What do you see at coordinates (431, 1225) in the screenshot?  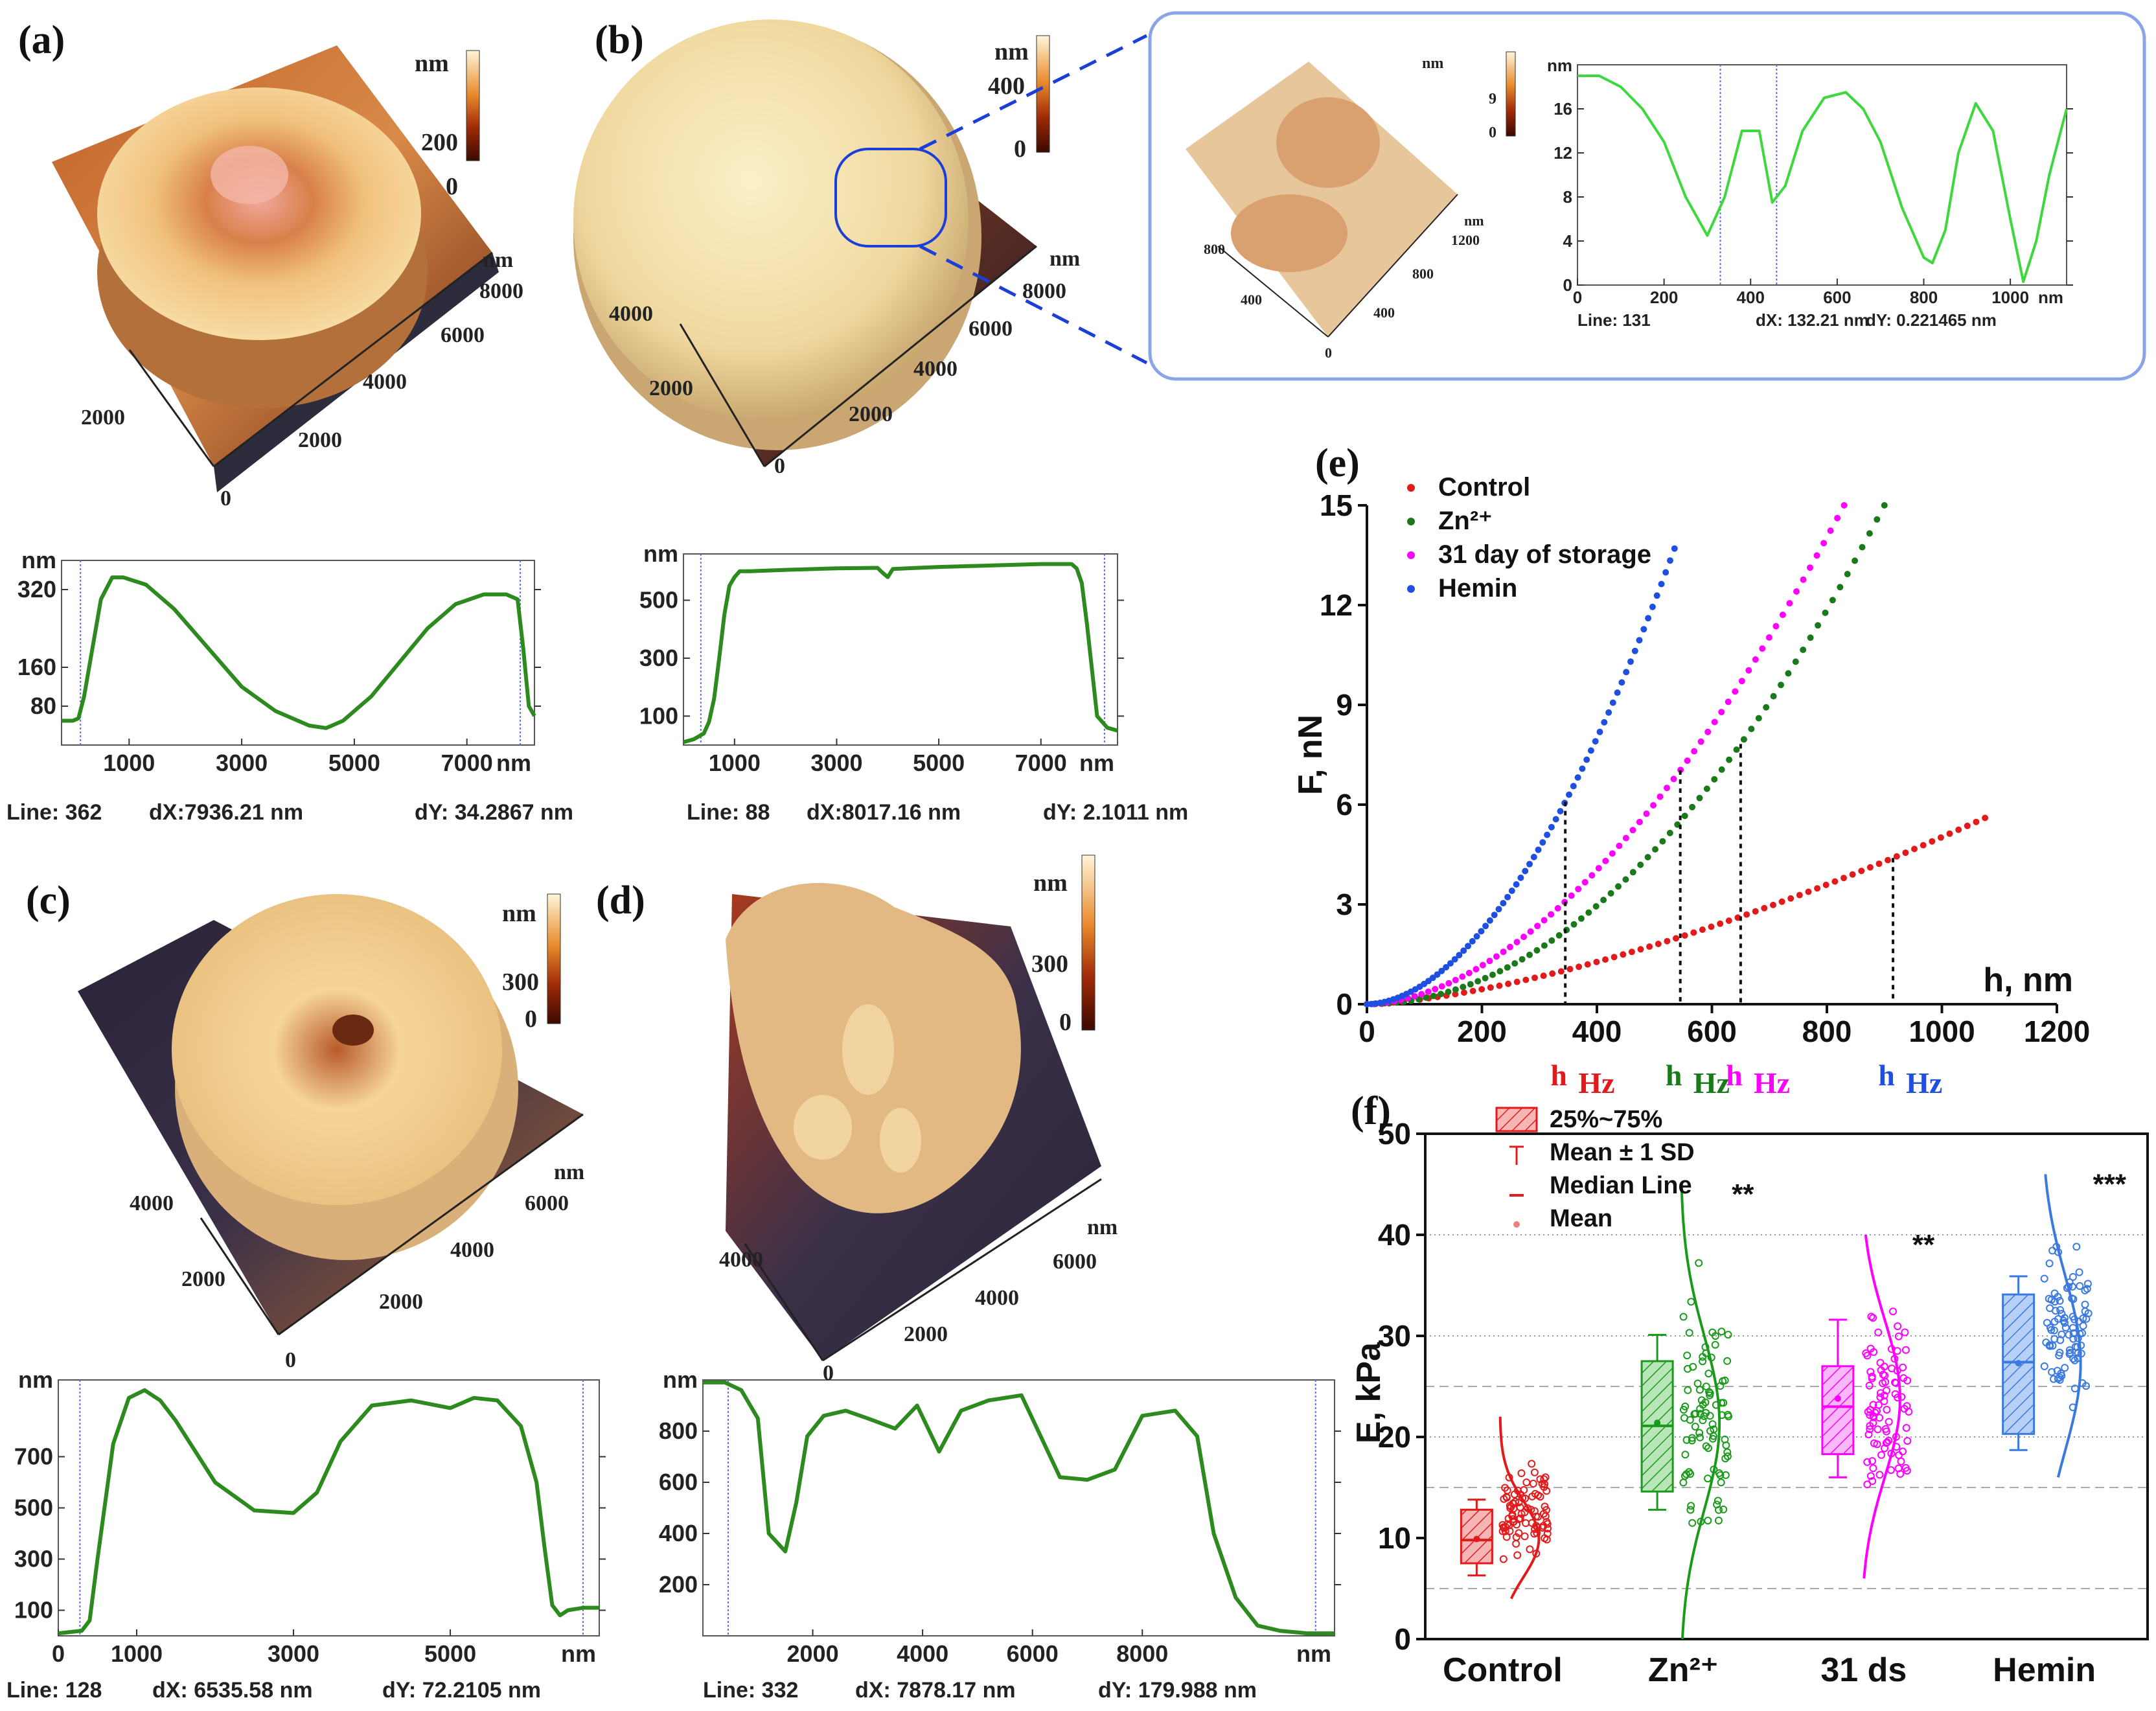 I see `panel-c-axis-right` at bounding box center [431, 1225].